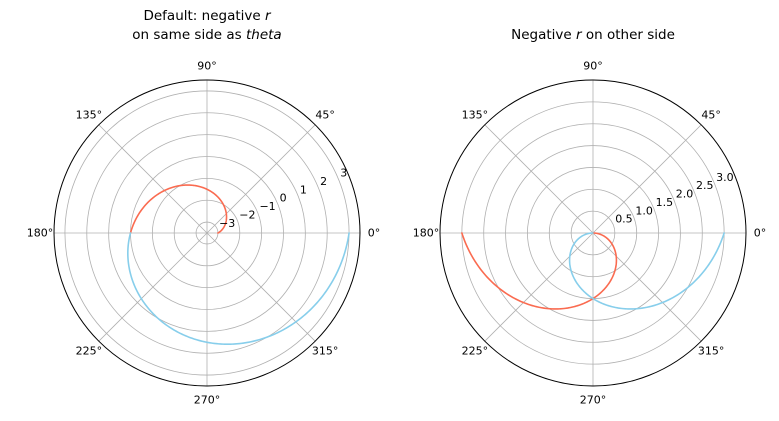 This screenshot has width=779, height=421. Describe the element at coordinates (725, 177) in the screenshot. I see `r-tick-label: 3.0` at that location.